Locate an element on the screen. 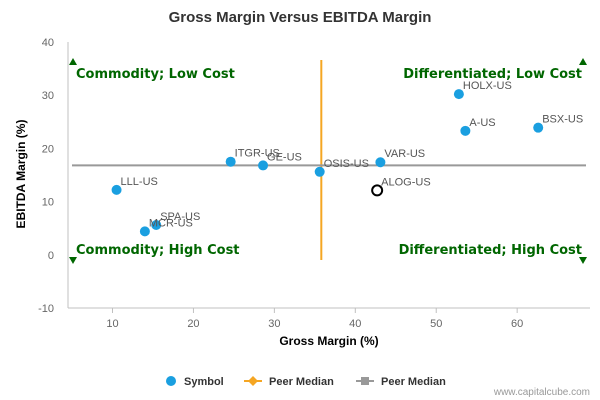 Image resolution: width=600 pixels, height=400 pixels. data-point-label: LLL-US is located at coordinates (139, 182).